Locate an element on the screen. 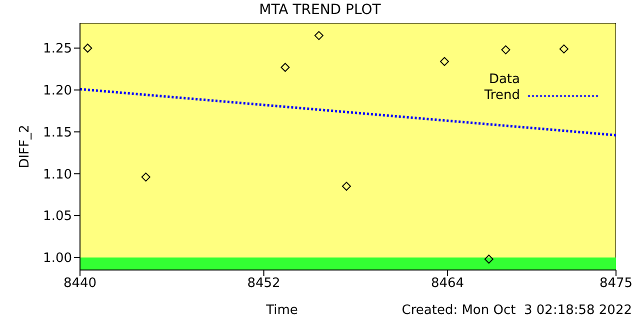  y-tick-label: 1.10 is located at coordinates (57, 174).